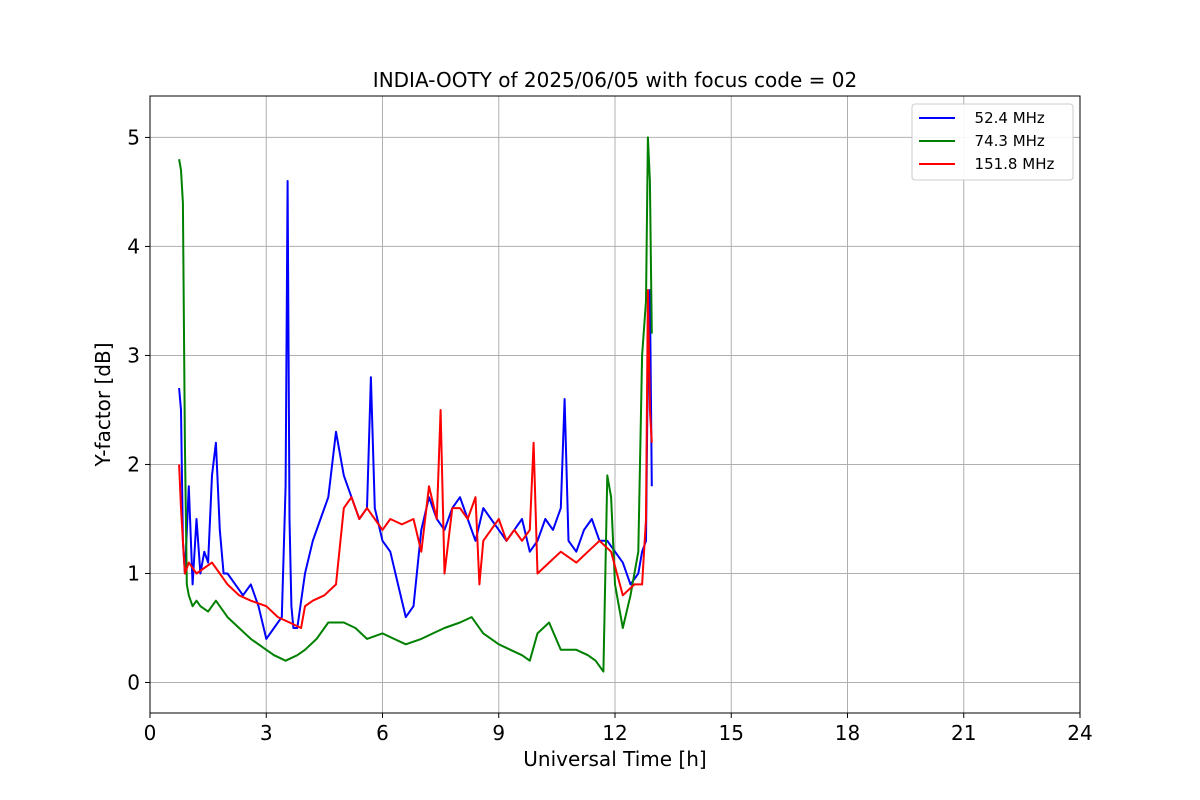  What do you see at coordinates (382, 733) in the screenshot?
I see `x-tick-label: 6` at bounding box center [382, 733].